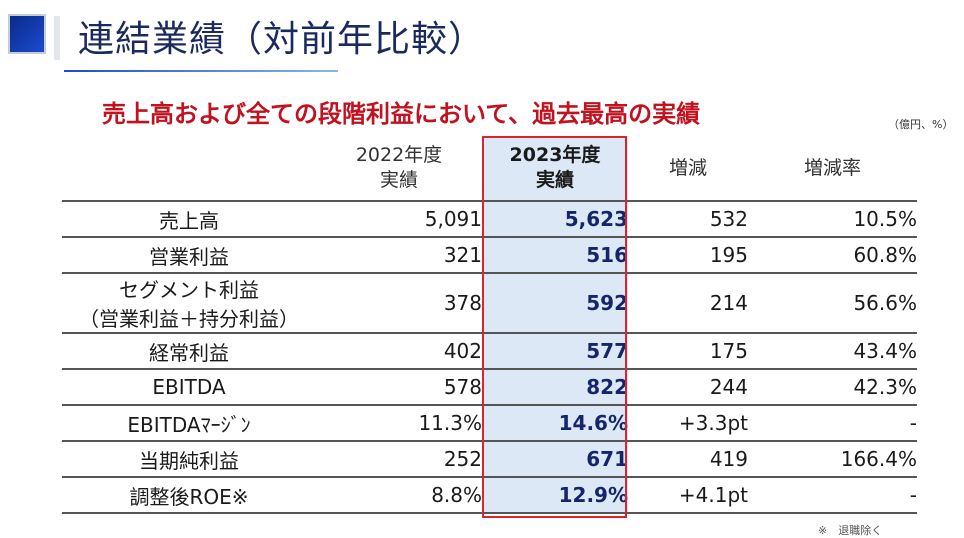 The height and width of the screenshot is (538, 964). Describe the element at coordinates (728, 459) in the screenshot. I see `value-diff: 419` at that location.